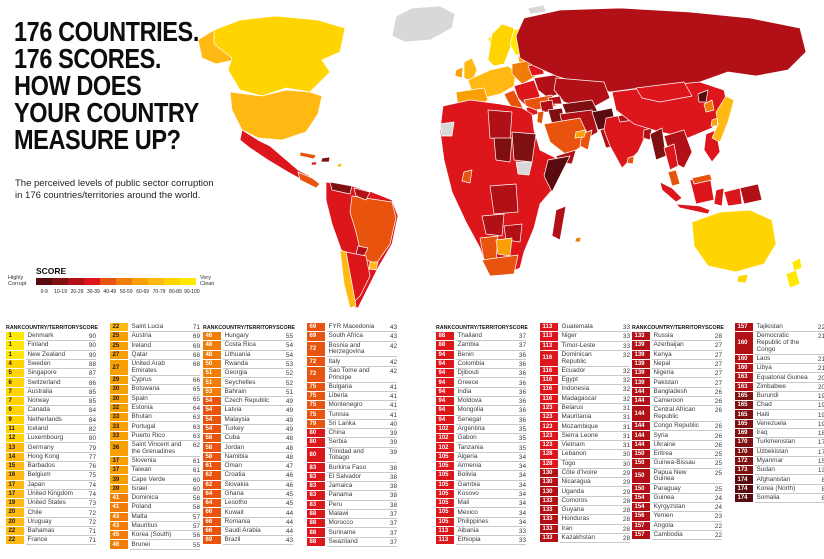  I want to click on rank-cell: 133, so click(549, 500).